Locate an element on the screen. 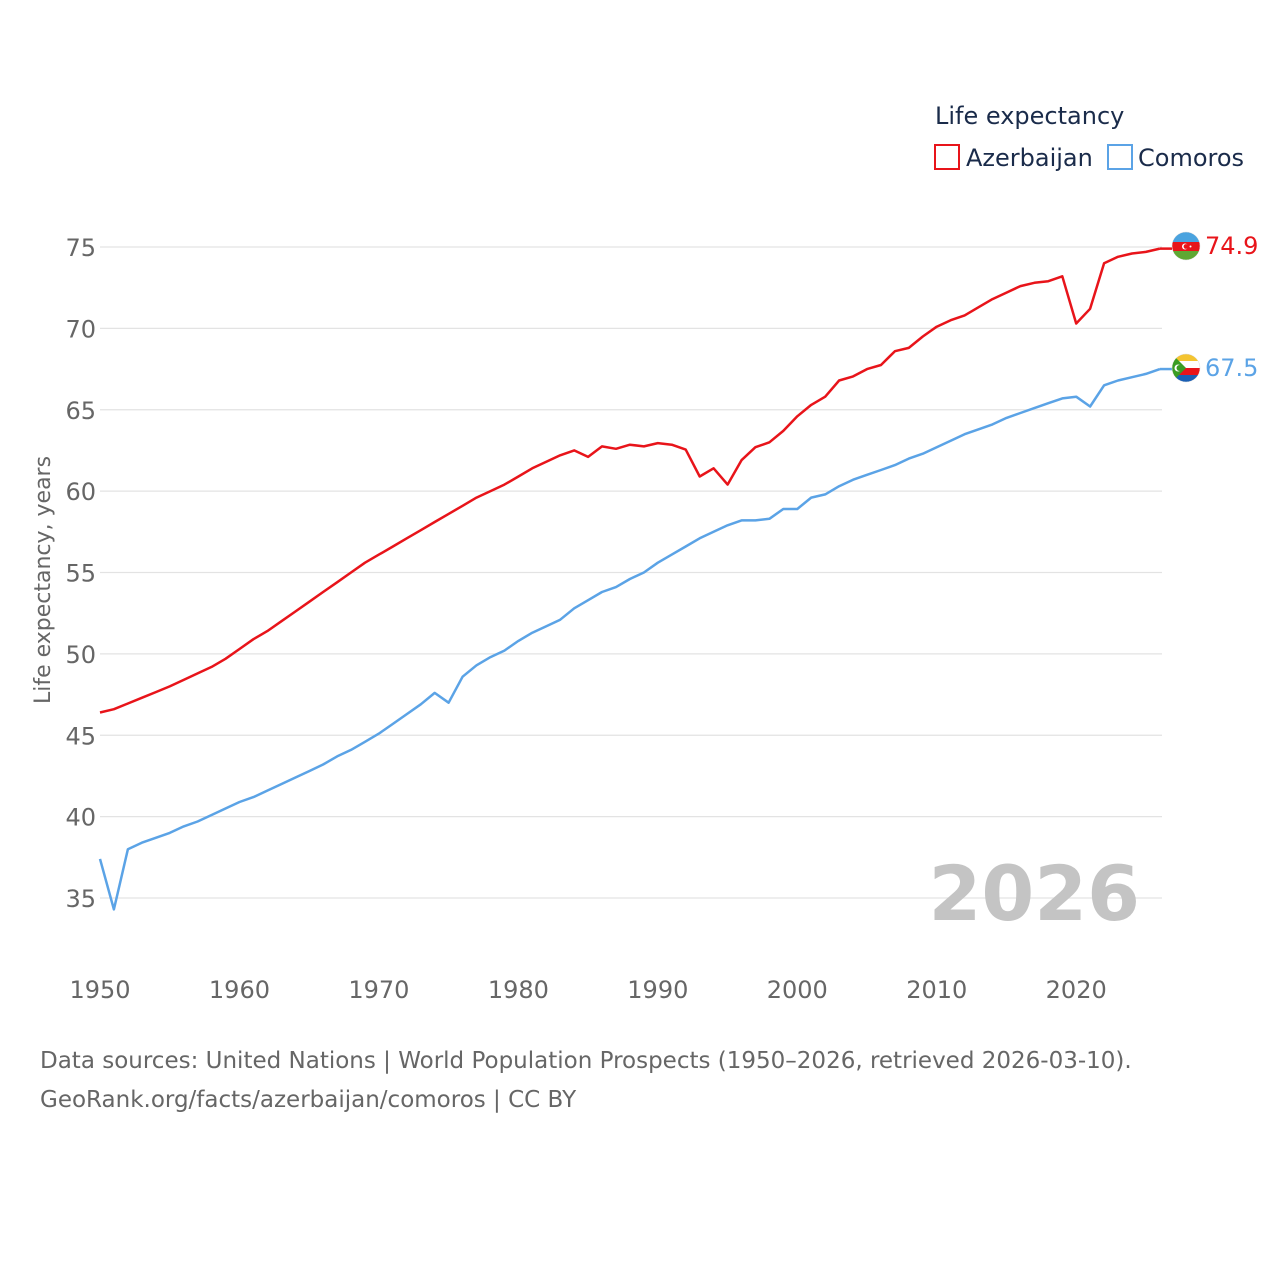 The width and height of the screenshot is (1280, 1280). legend-title: Life expectancy is located at coordinates (1029, 116).